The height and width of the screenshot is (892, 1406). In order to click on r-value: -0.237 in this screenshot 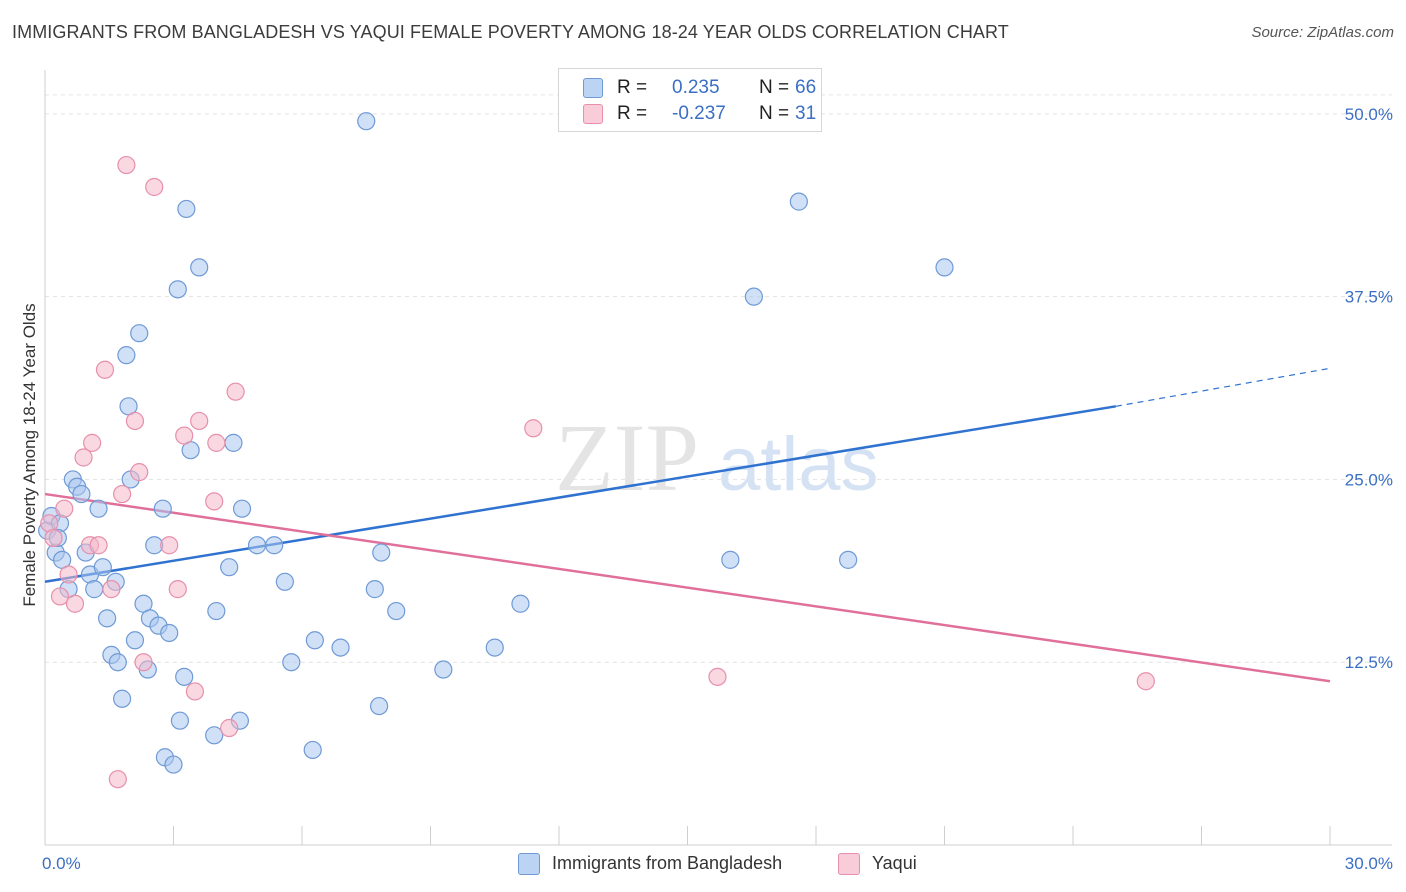, I will do `click(699, 113)`.